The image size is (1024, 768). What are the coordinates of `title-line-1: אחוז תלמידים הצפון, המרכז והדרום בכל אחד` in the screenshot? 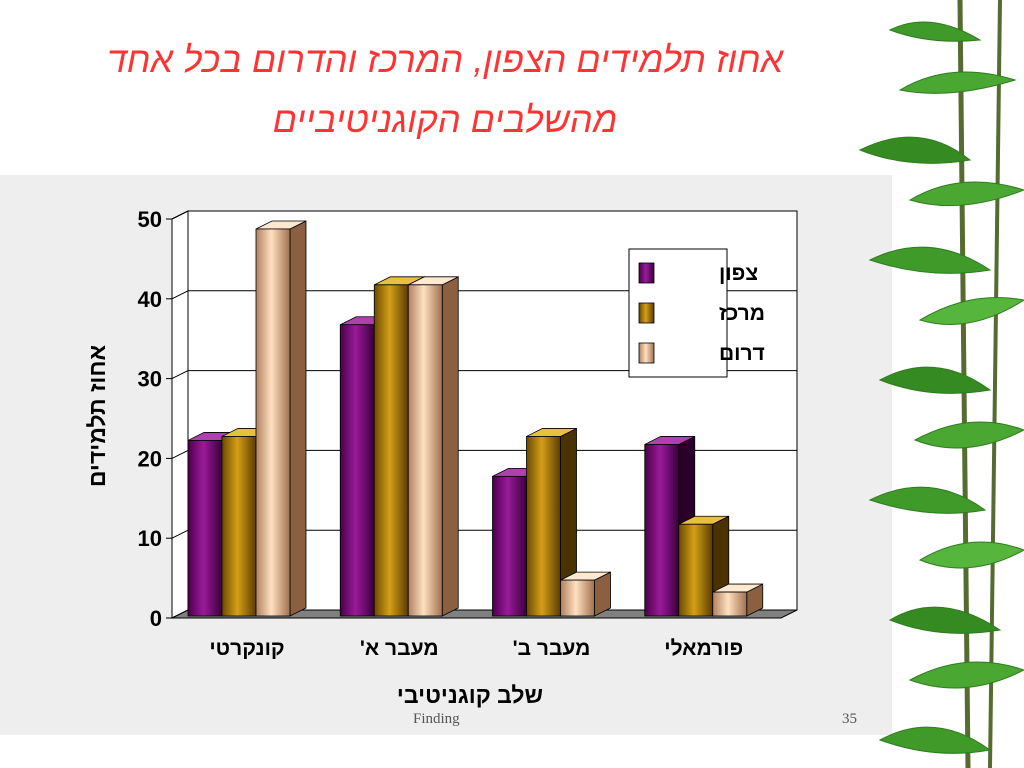 It's located at (445, 59).